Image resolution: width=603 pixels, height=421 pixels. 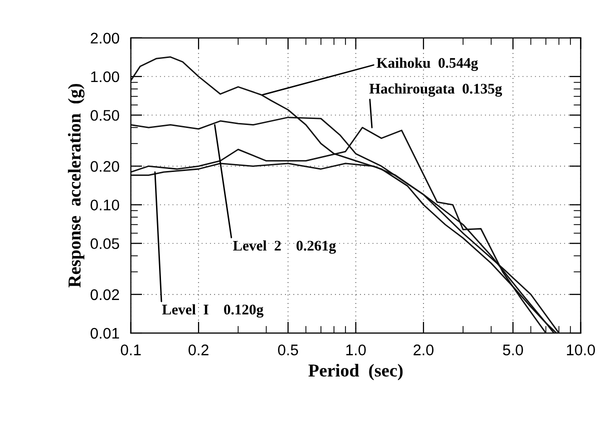 What do you see at coordinates (104, 333) in the screenshot?
I see `y-tick-label: 0.01` at bounding box center [104, 333].